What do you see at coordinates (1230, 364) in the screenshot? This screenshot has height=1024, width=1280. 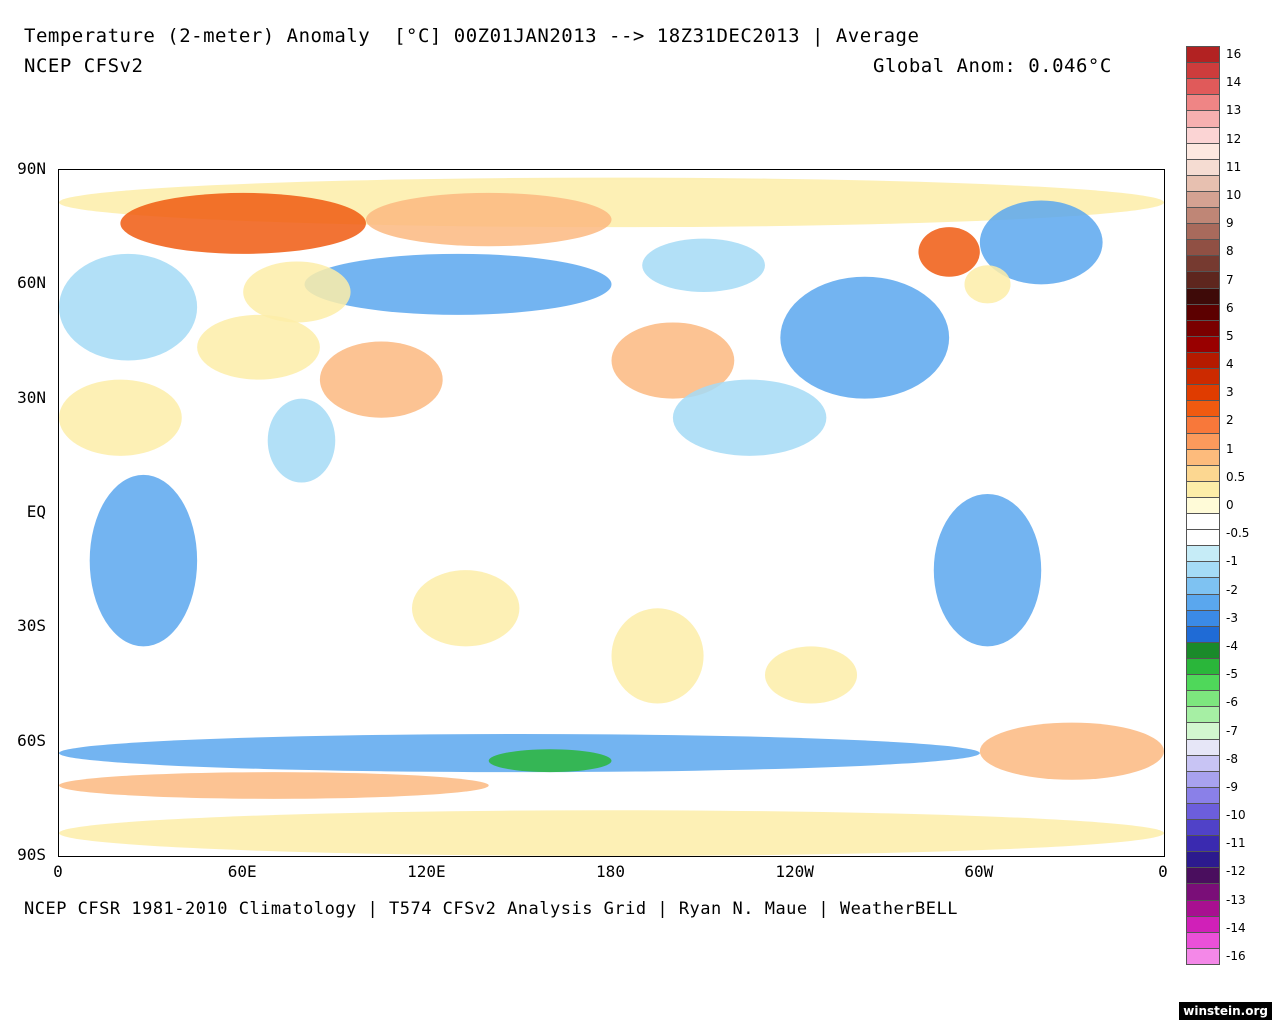 I see `colorbar-label: 4` at bounding box center [1230, 364].